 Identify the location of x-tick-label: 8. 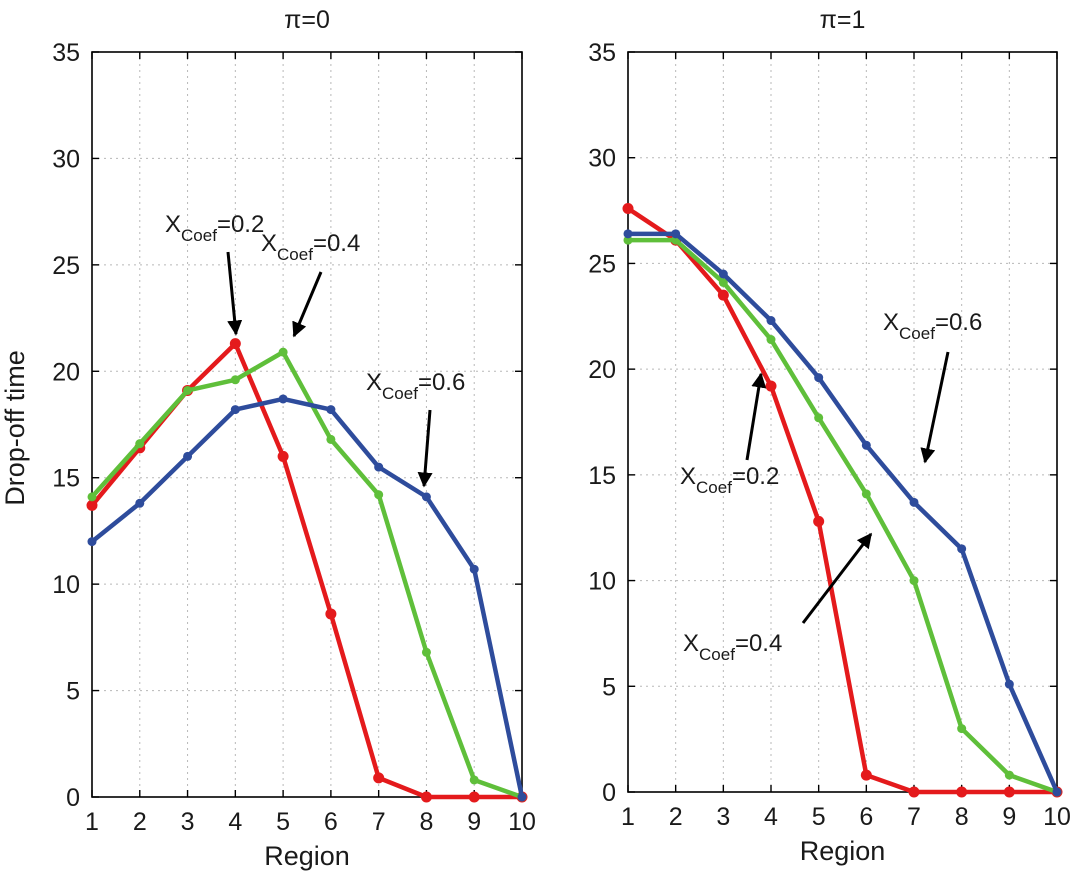
(962, 817).